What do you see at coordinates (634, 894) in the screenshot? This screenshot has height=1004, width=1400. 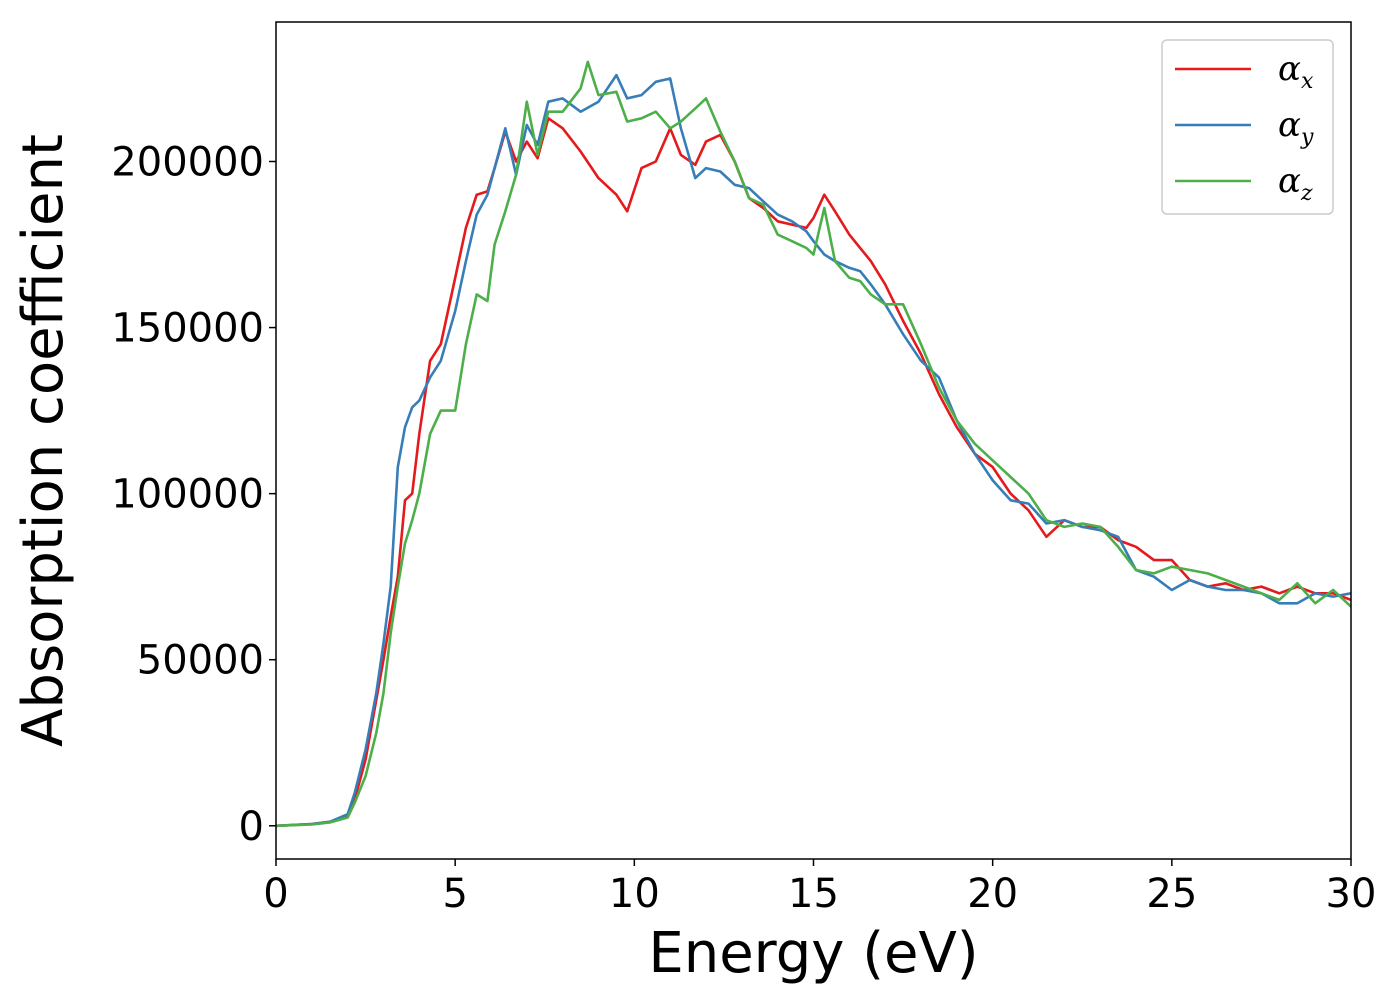 I see `x-tick-label: 10` at bounding box center [634, 894].